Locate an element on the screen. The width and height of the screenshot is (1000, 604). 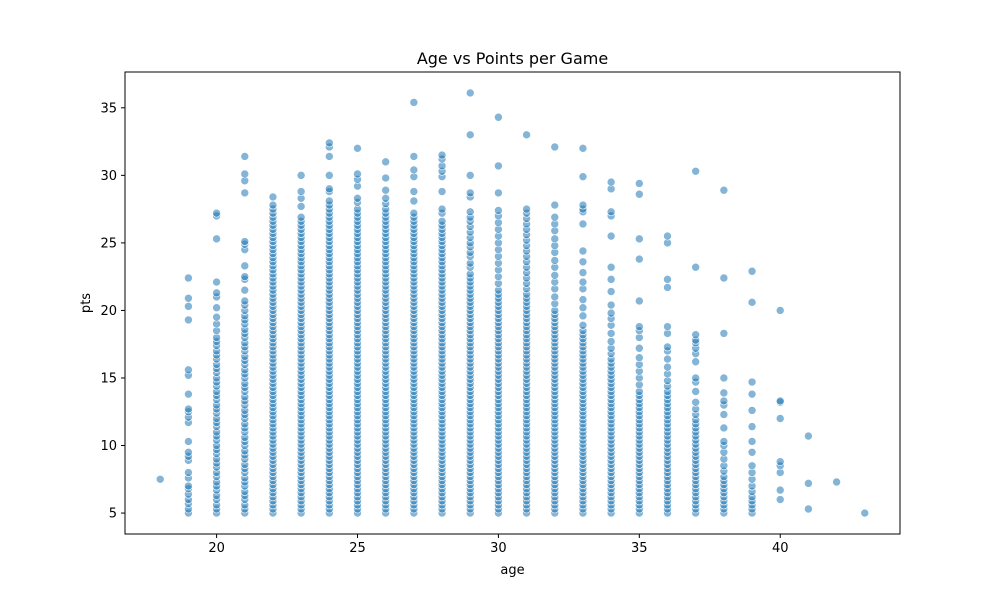
x-tick-label: 30 is located at coordinates (498, 548).